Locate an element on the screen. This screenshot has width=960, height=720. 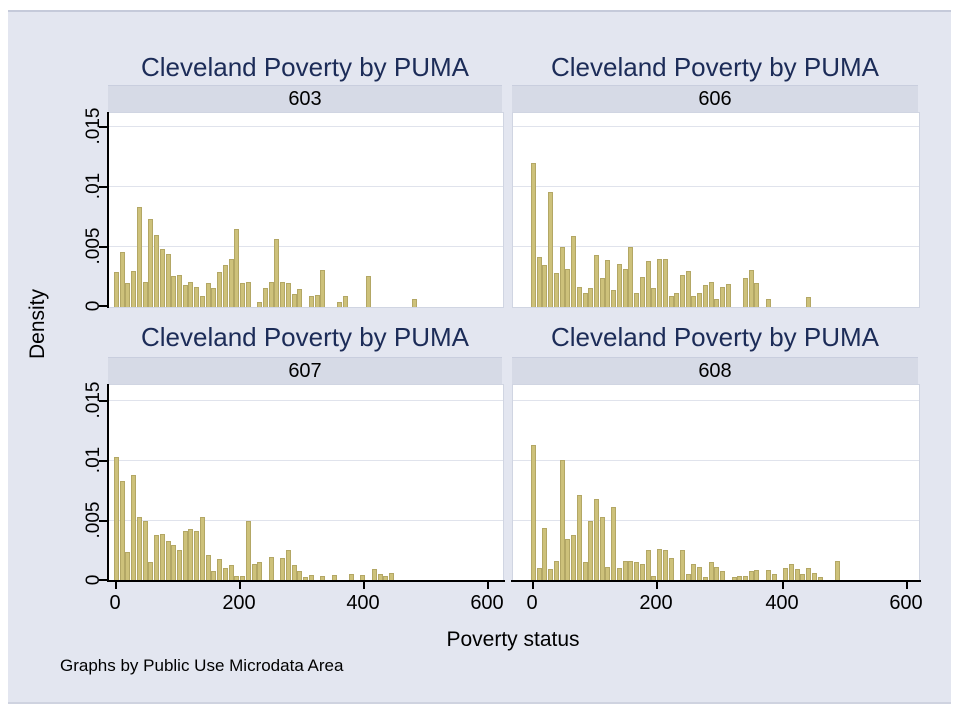
y-tick-label: .01 is located at coordinates (93, 186).